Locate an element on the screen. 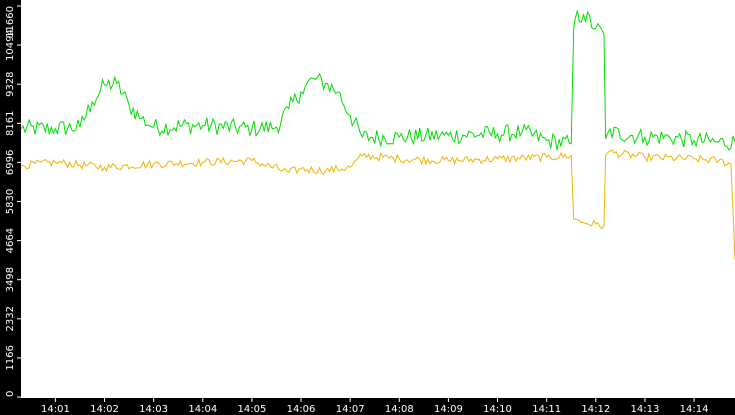  y-tick-label: 0 is located at coordinates (10, 394).